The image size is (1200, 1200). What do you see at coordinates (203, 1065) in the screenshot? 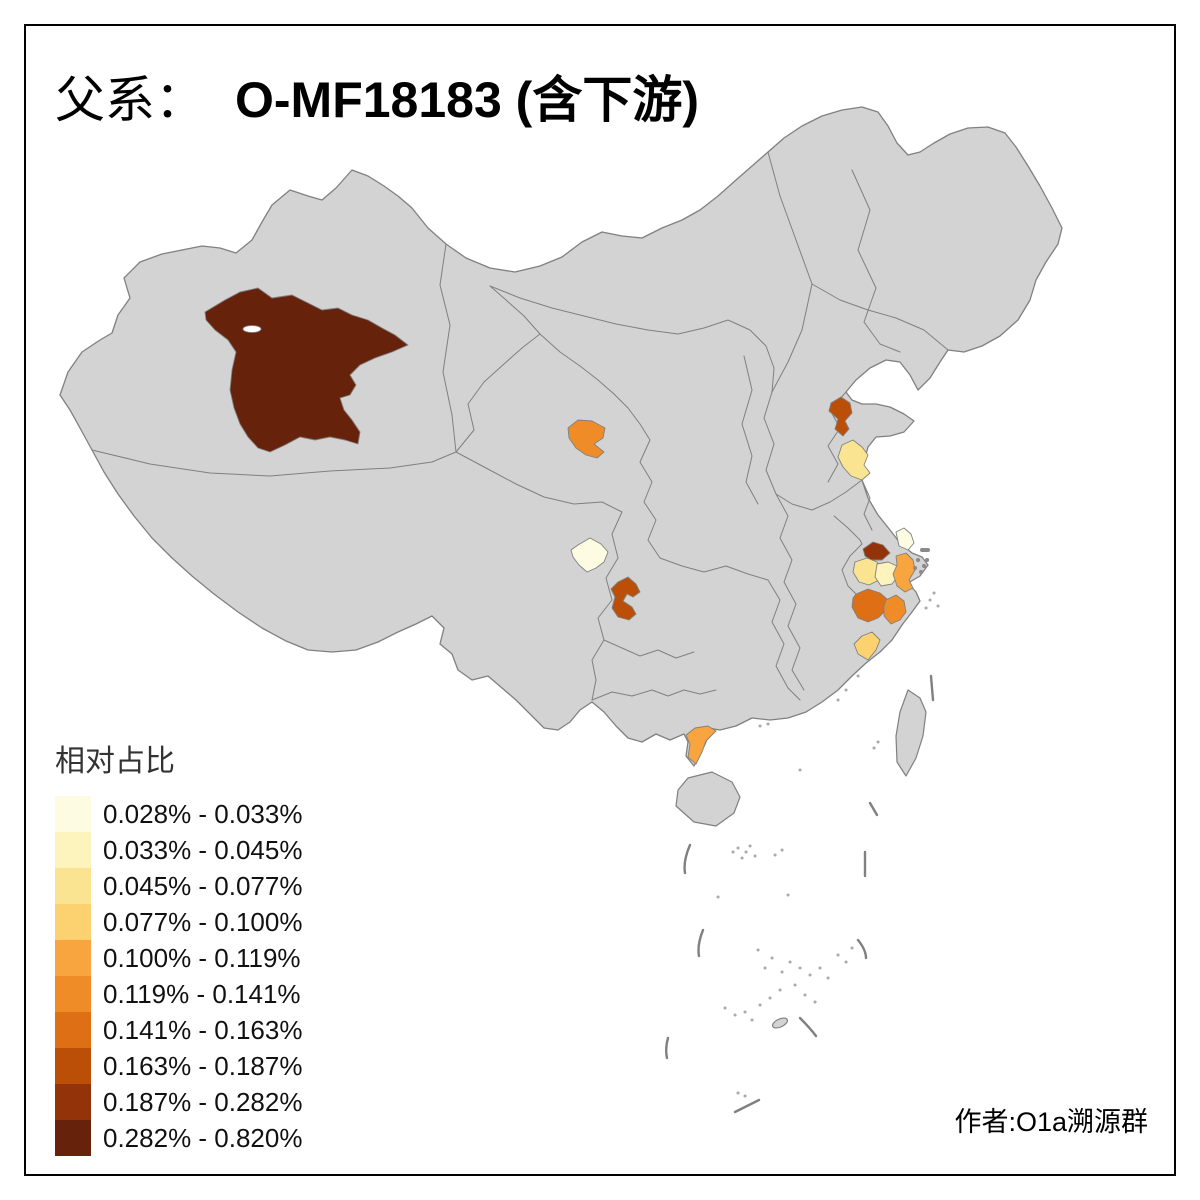
I see `legend-label: 0.163% - 0.187%` at bounding box center [203, 1065].